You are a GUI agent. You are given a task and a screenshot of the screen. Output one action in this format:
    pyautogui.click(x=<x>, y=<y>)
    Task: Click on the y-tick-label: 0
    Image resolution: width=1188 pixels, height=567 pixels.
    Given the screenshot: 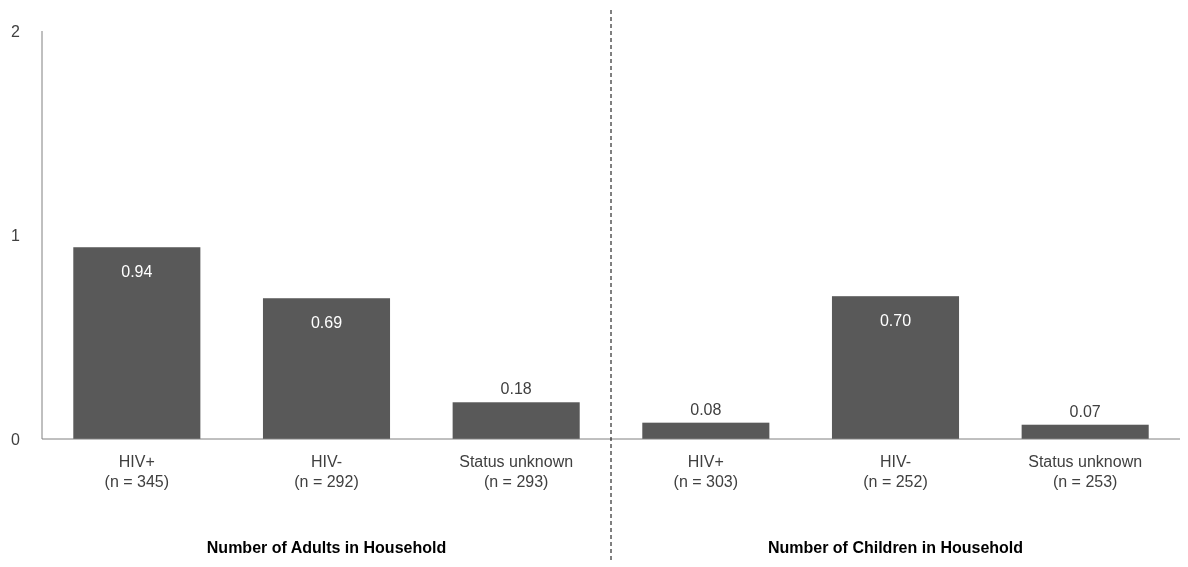 What is the action you would take?
    pyautogui.click(x=16, y=439)
    